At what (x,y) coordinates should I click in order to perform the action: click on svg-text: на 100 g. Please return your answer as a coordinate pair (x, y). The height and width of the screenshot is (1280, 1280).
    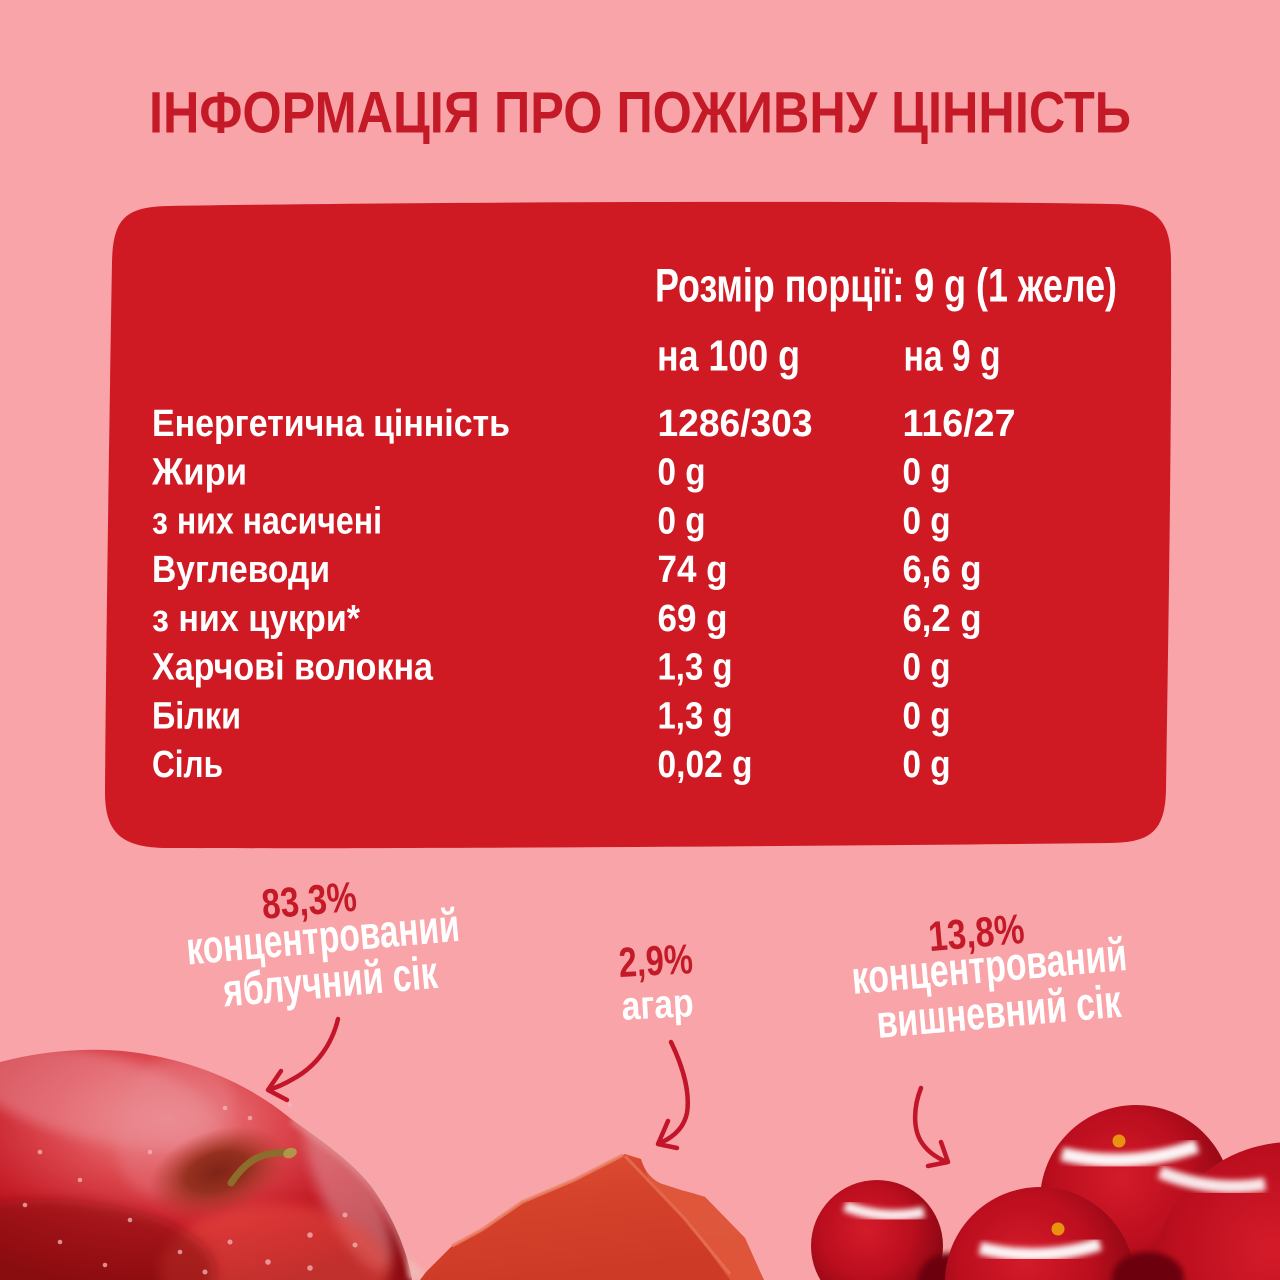
    Looking at the image, I should click on (728, 356).